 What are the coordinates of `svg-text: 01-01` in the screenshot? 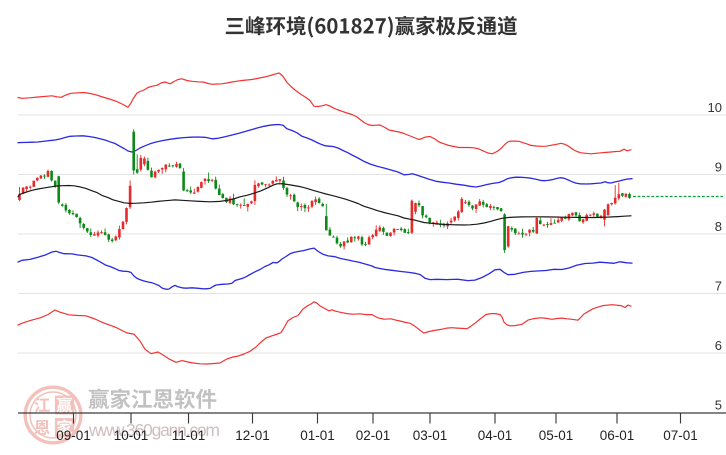 It's located at (317, 435).